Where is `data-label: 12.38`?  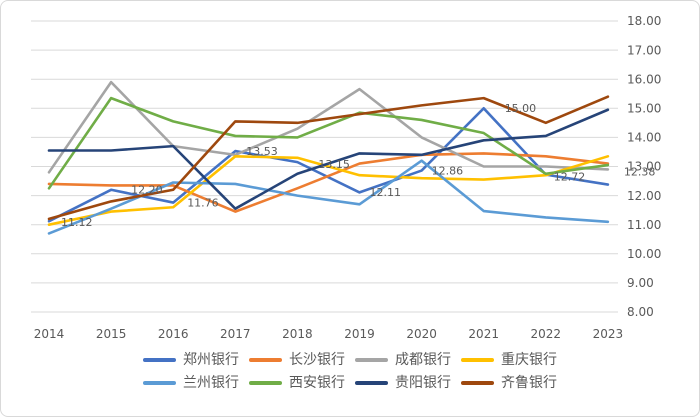 data-label: 12.38 is located at coordinates (640, 171).